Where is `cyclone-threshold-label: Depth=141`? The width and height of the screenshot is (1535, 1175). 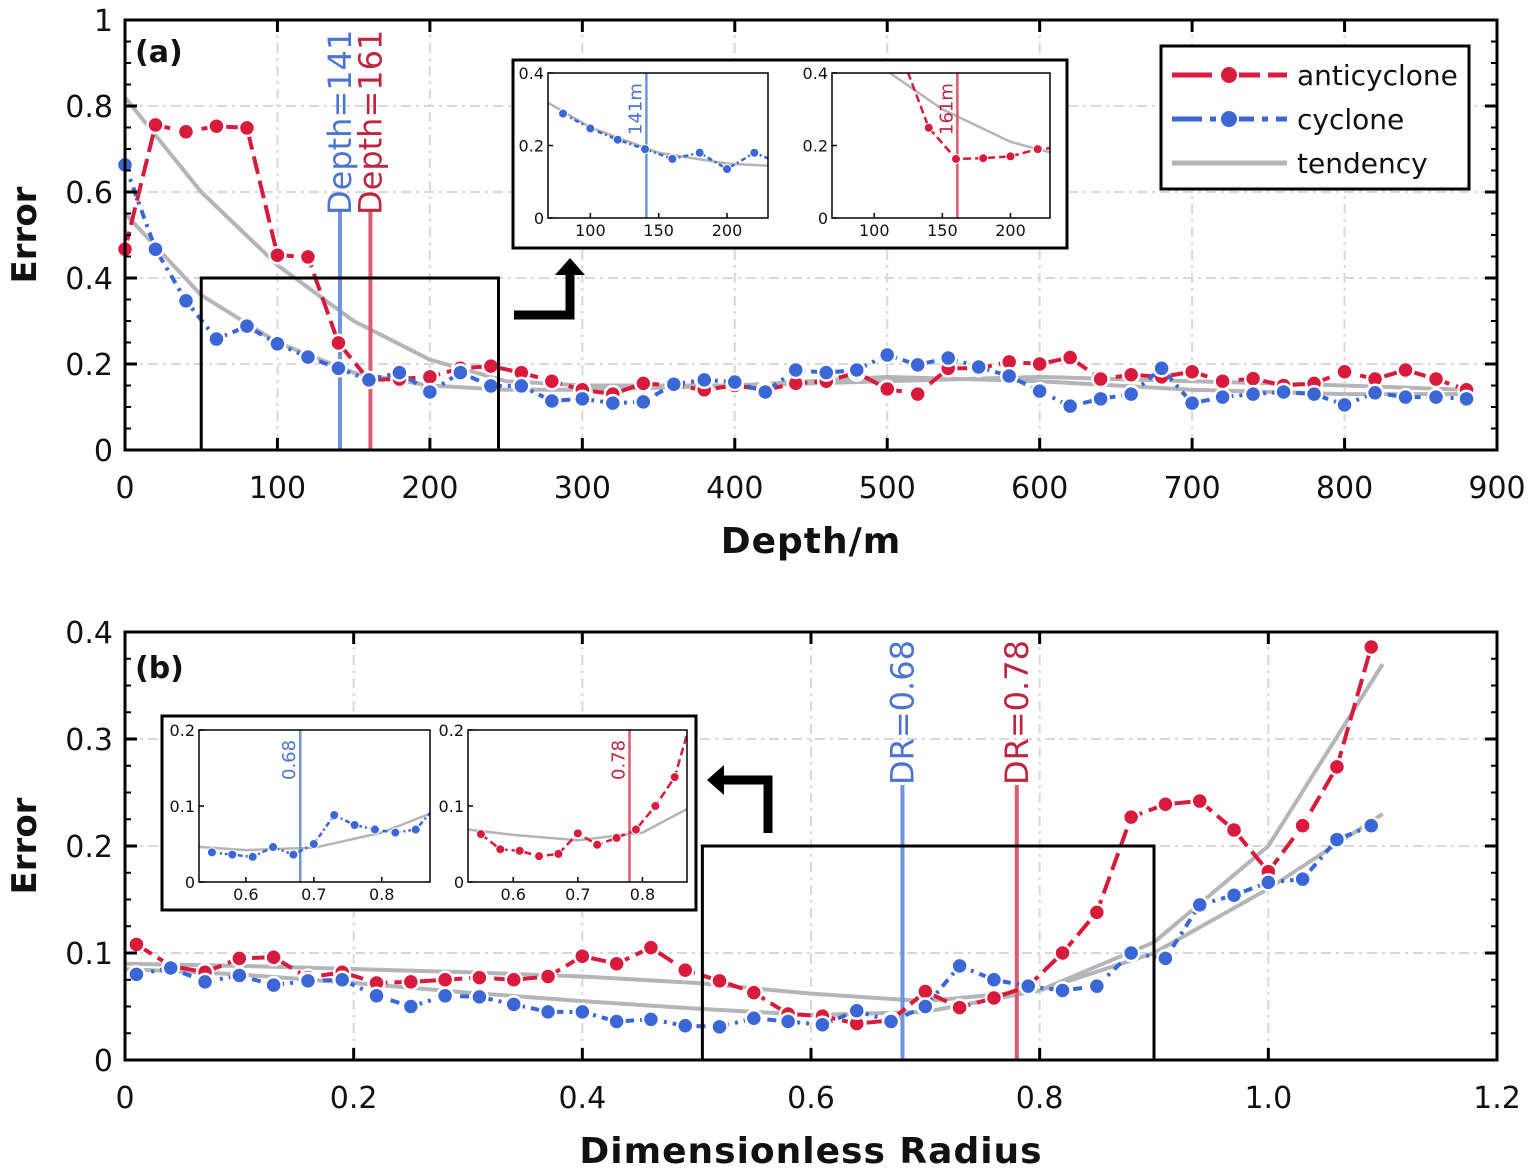
cyclone-threshold-label: Depth=141 is located at coordinates (340, 122).